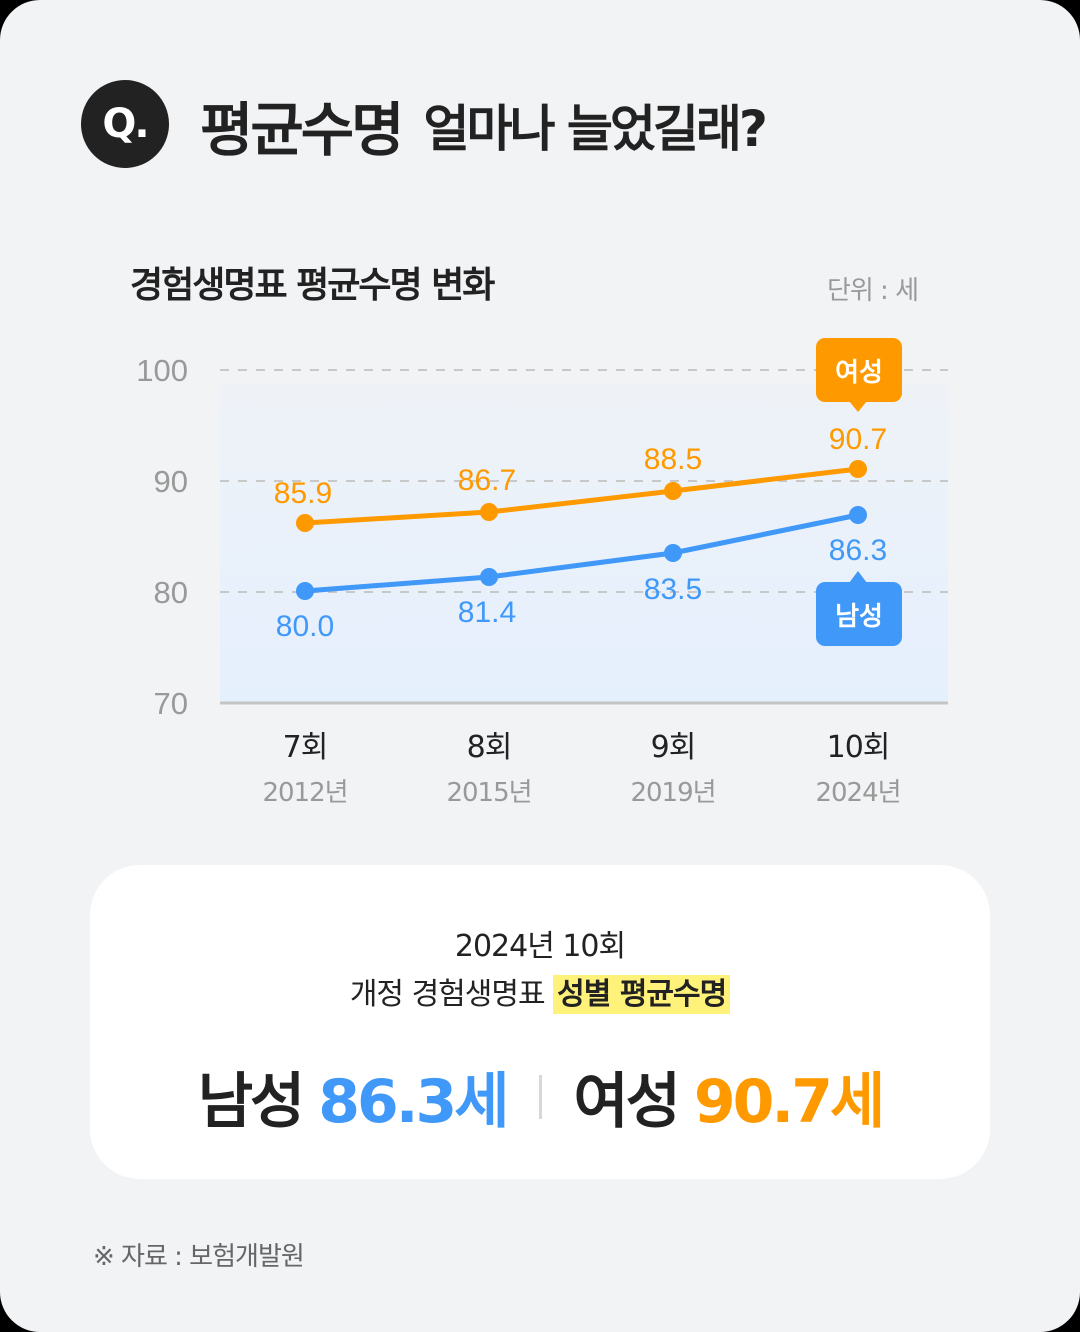  Describe the element at coordinates (673, 765) in the screenshot. I see `x-label: 9회 2019년` at that location.